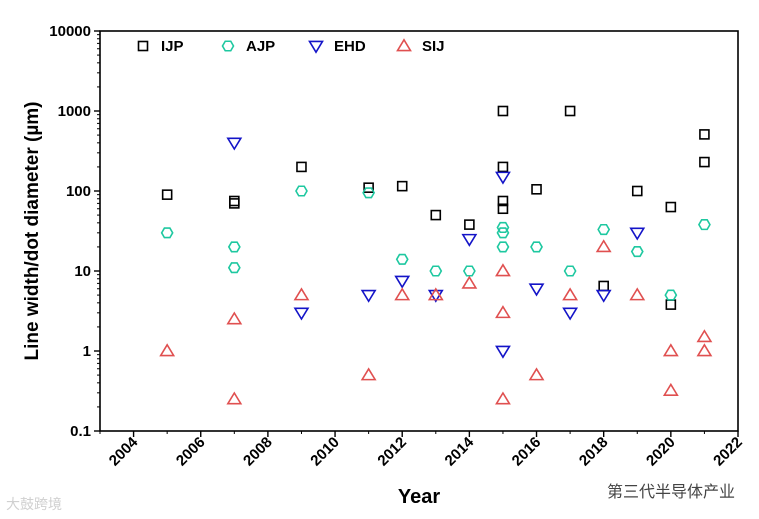 The width and height of the screenshot is (759, 519). I want to click on y-tick-label: 1000, so click(74, 111).